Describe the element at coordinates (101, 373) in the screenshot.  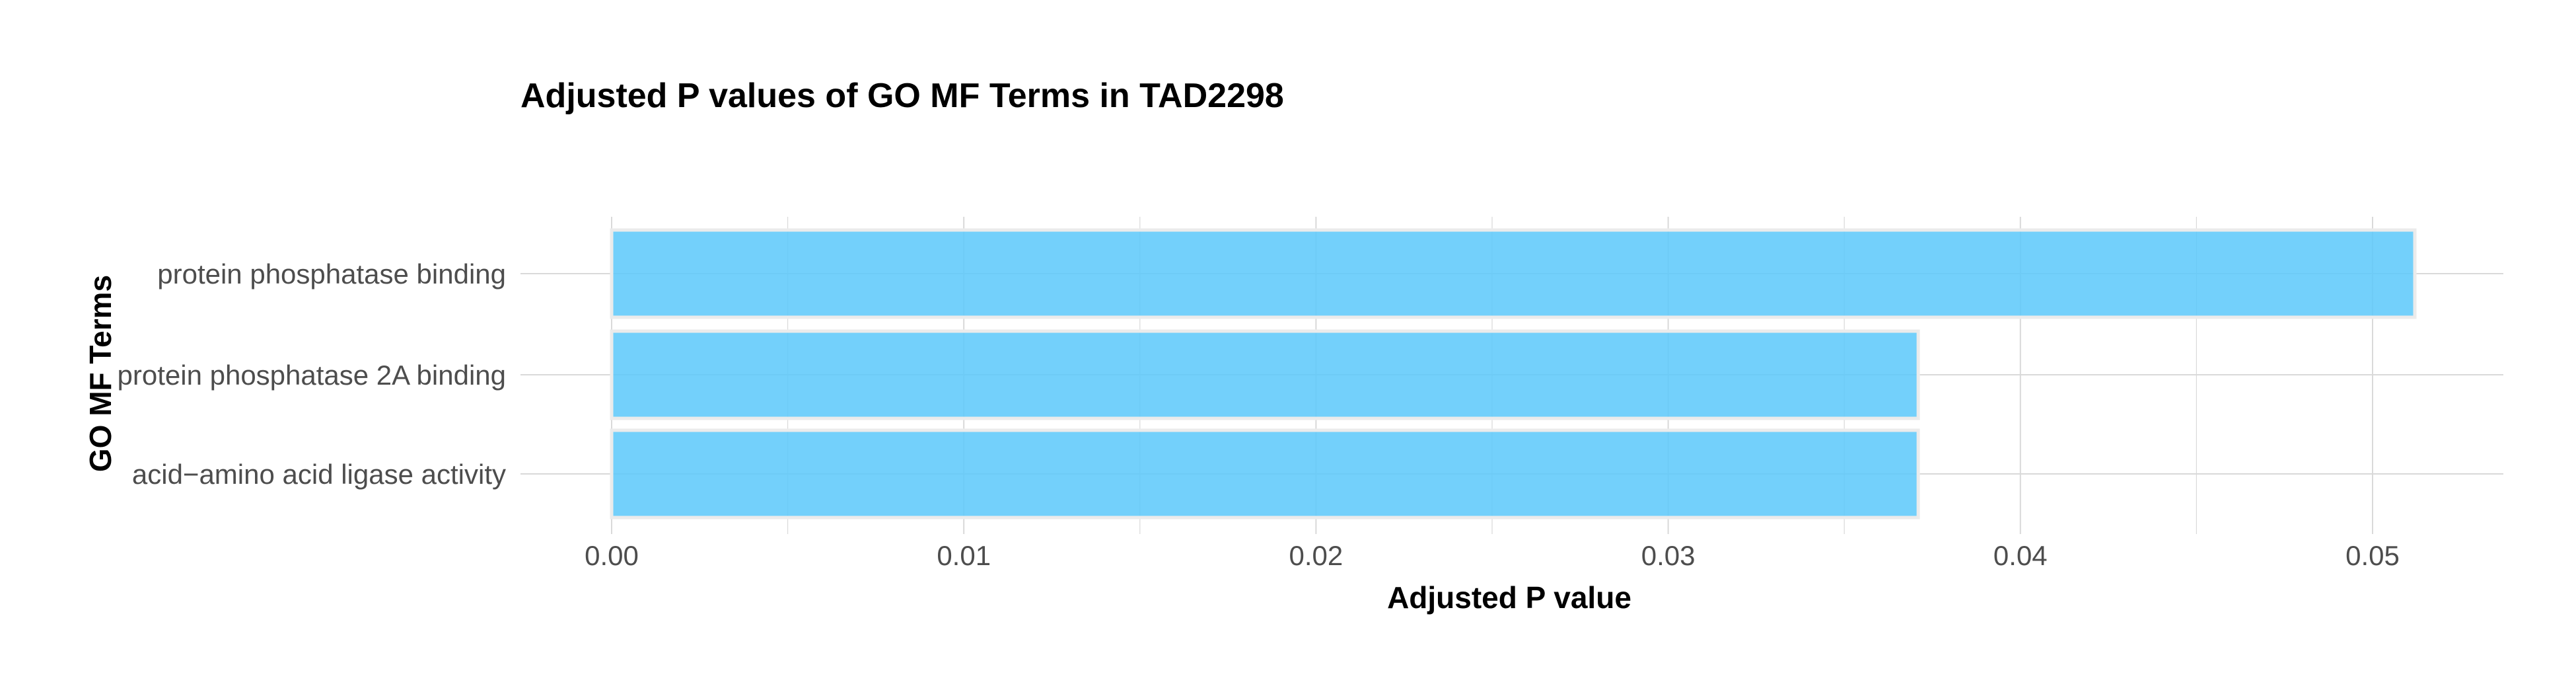
I see `y-axis-title: GO MF Terms` at that location.